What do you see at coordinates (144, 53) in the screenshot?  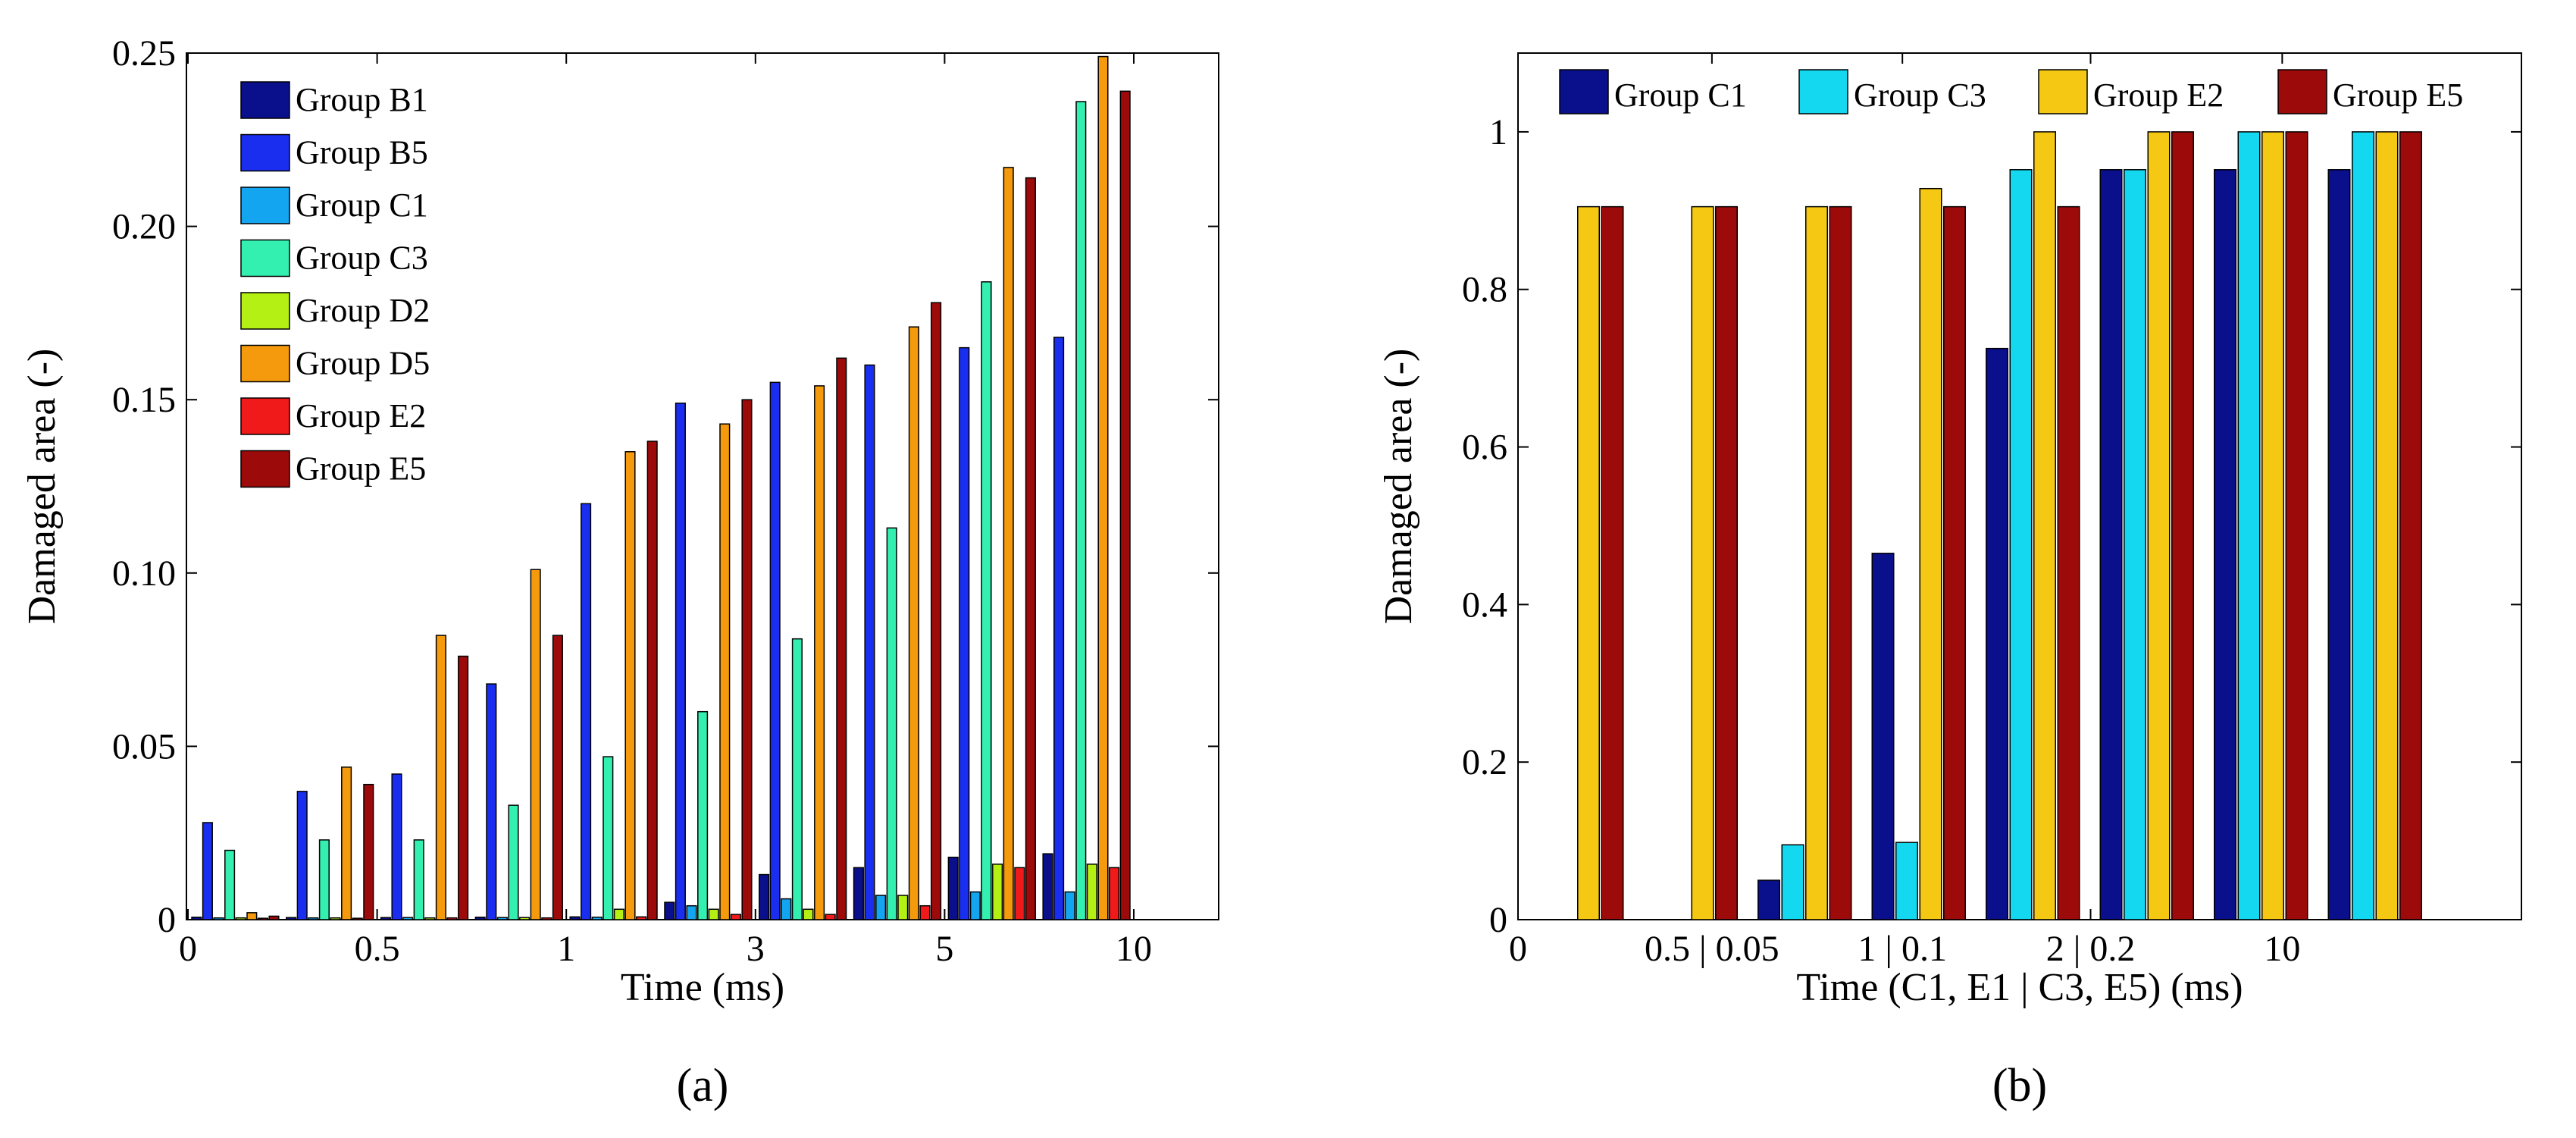 I see `y-tick-label: 0.25` at bounding box center [144, 53].